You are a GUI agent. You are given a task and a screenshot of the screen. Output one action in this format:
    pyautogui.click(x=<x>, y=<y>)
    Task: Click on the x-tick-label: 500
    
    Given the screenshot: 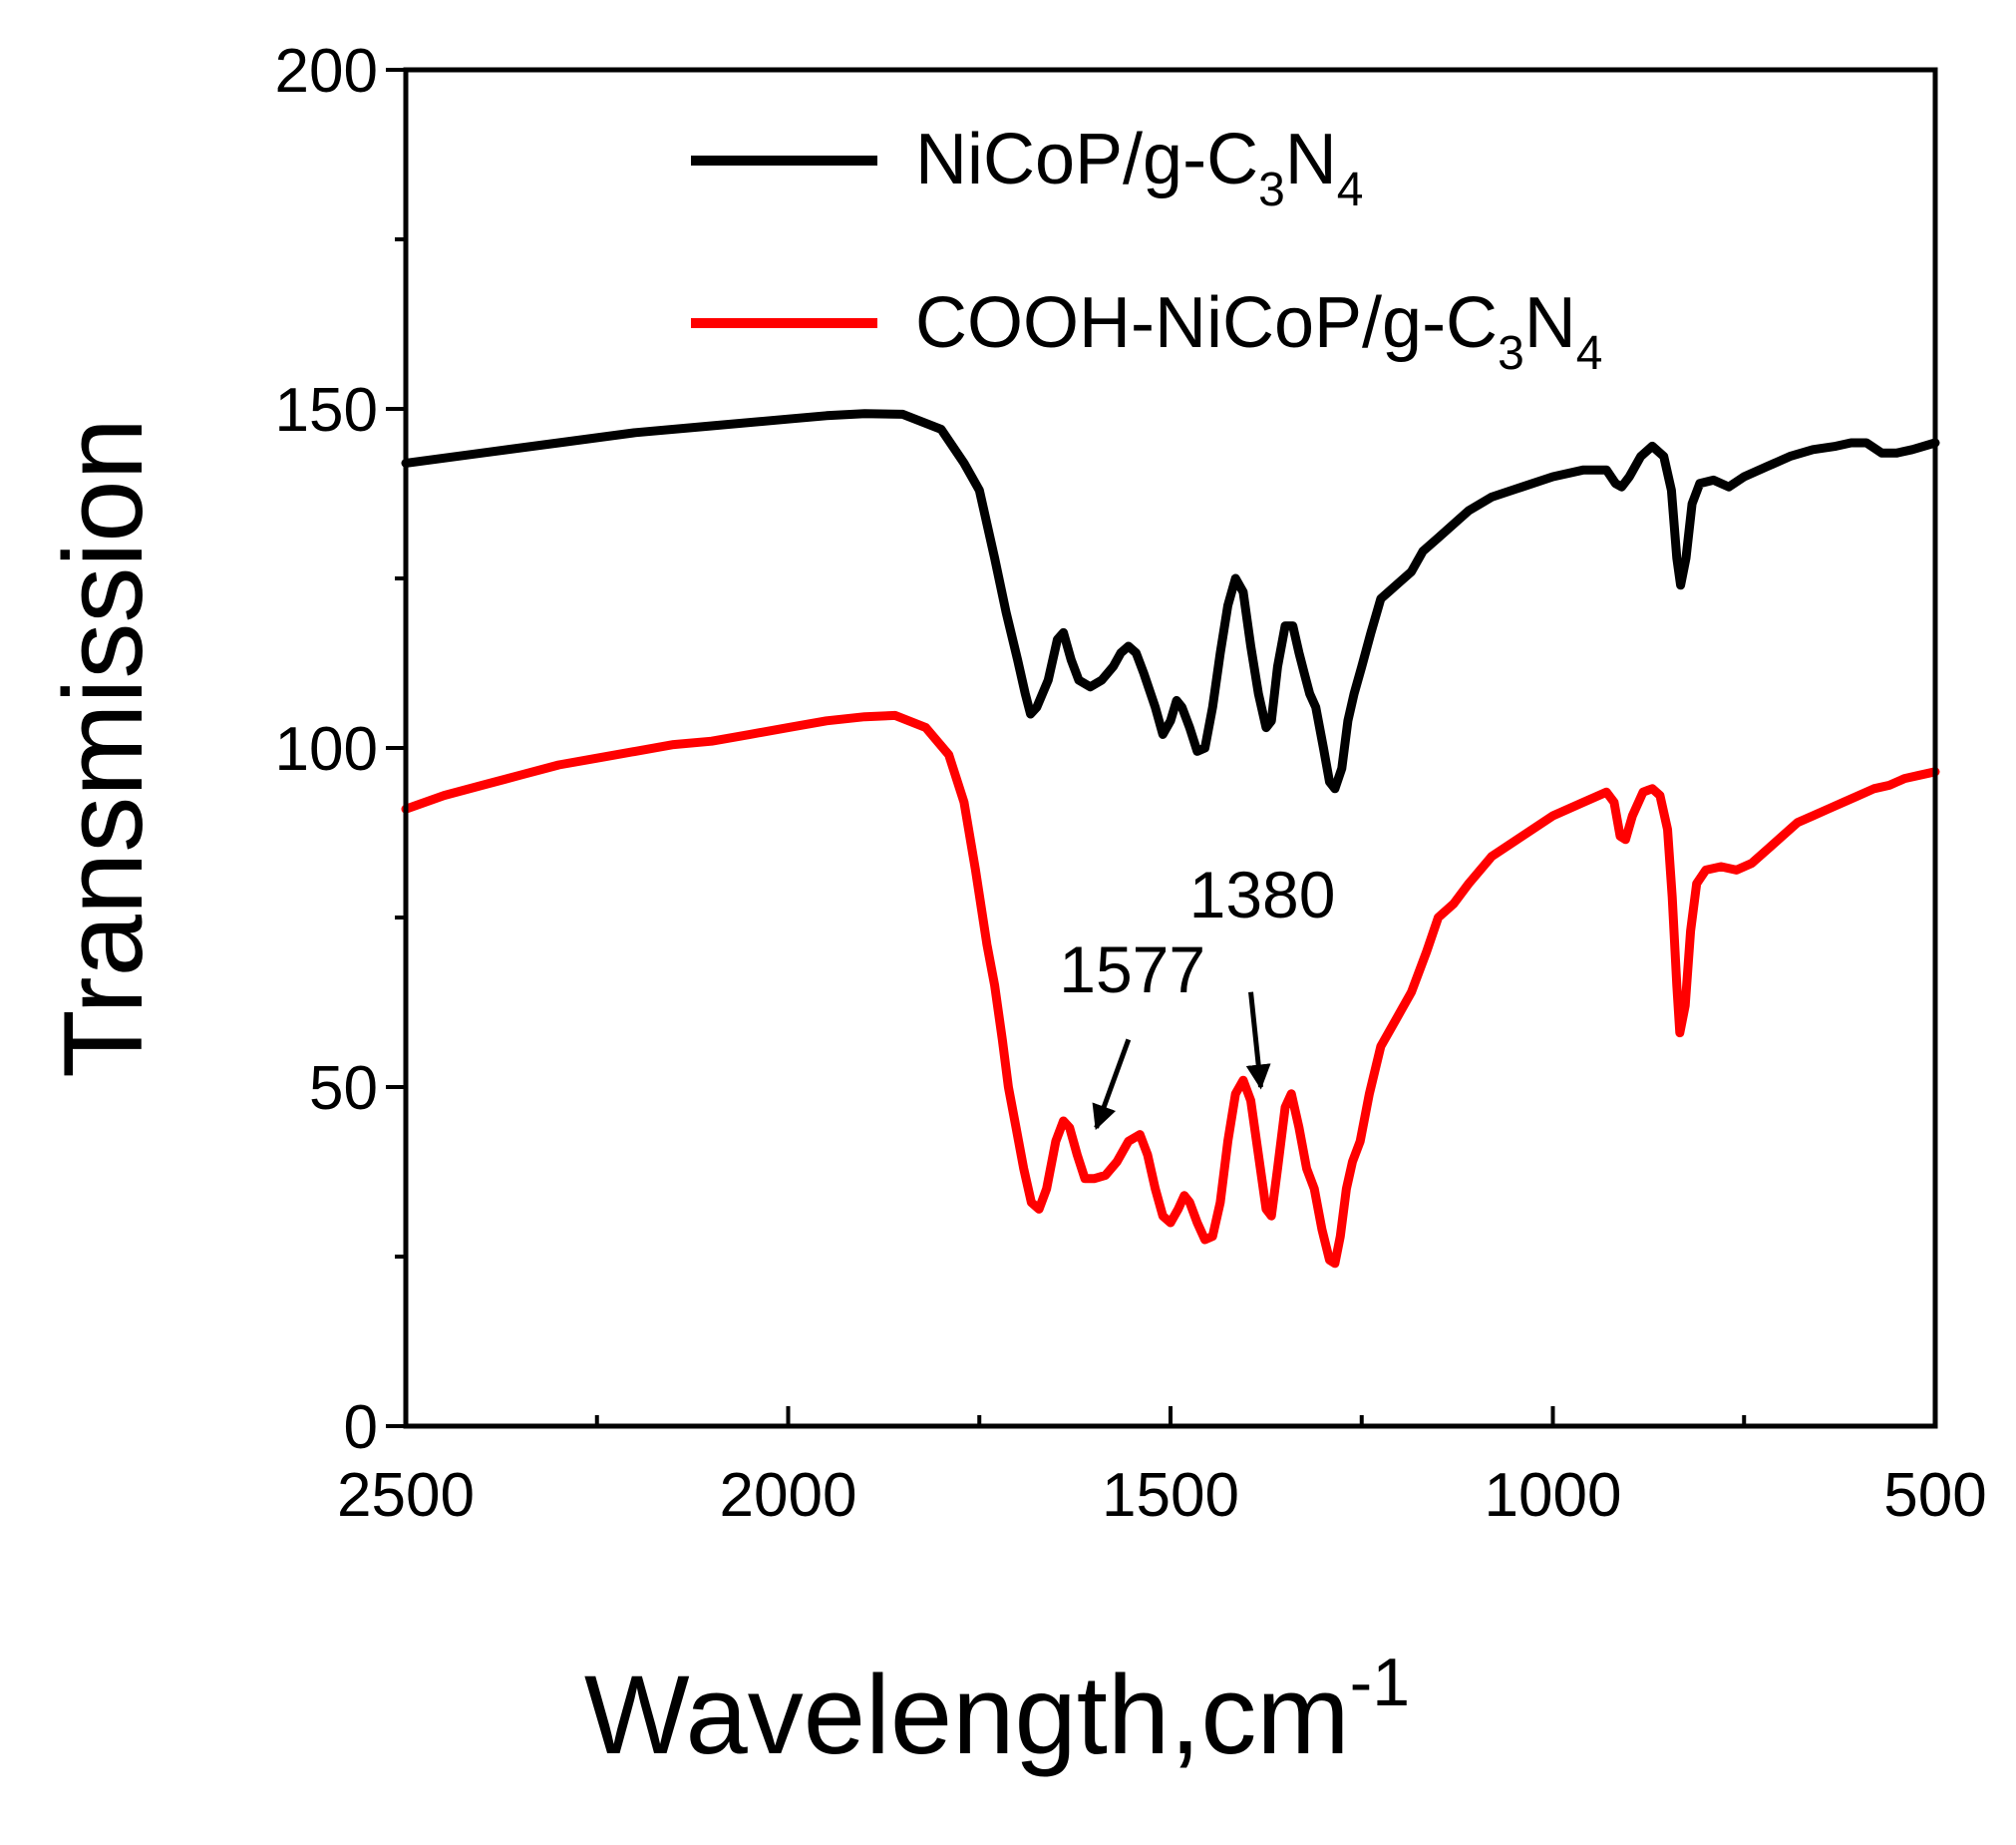 What is the action you would take?
    pyautogui.click(x=1934, y=1495)
    